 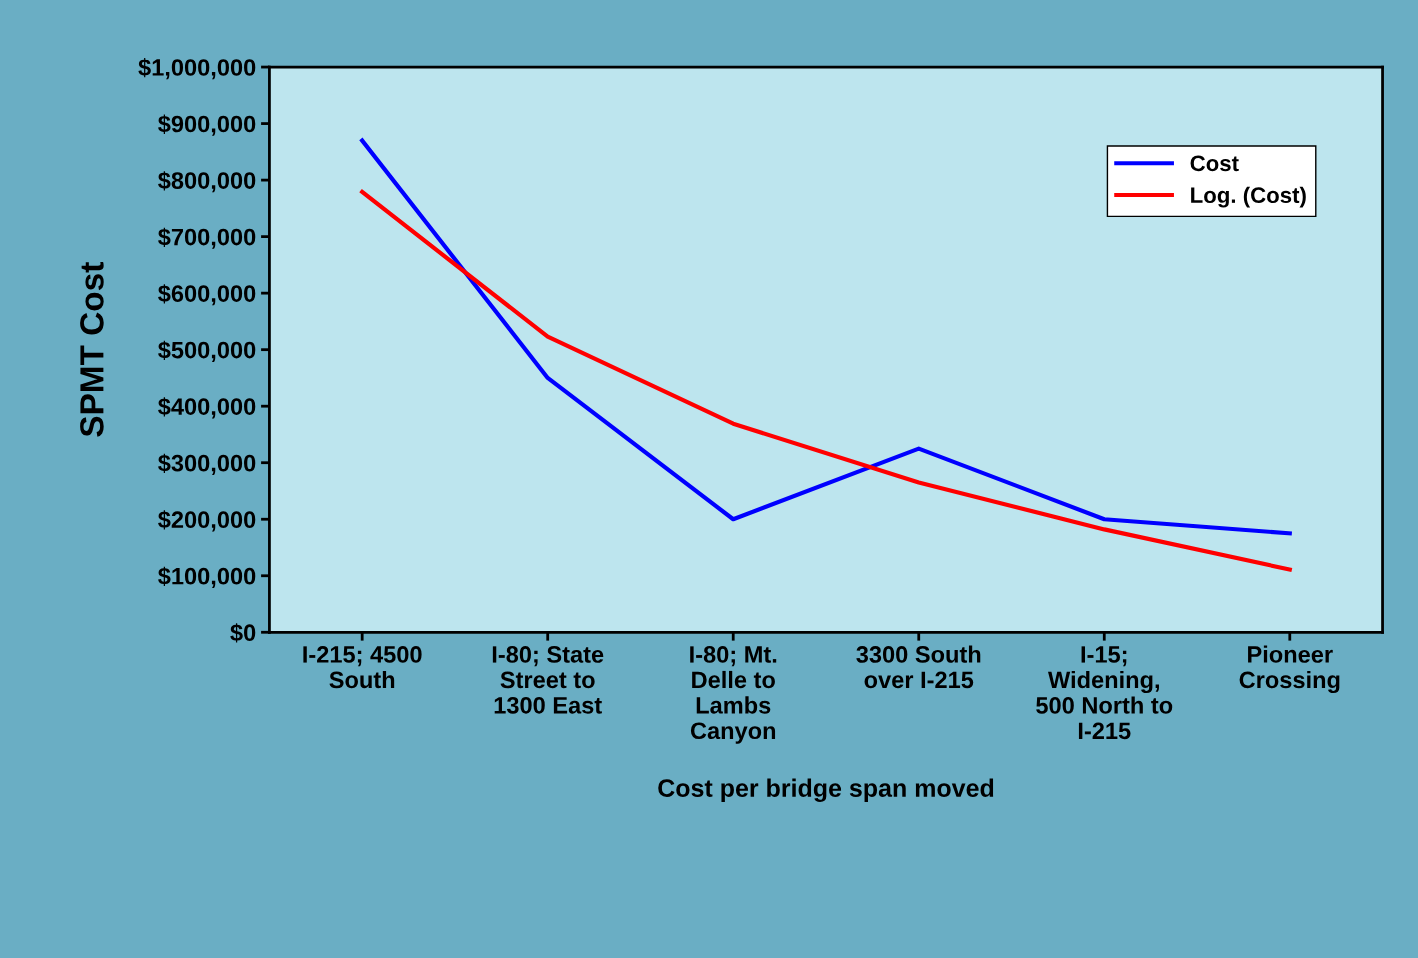 What do you see at coordinates (826, 790) in the screenshot?
I see `x-axis-title: Cost per bridge span moved` at bounding box center [826, 790].